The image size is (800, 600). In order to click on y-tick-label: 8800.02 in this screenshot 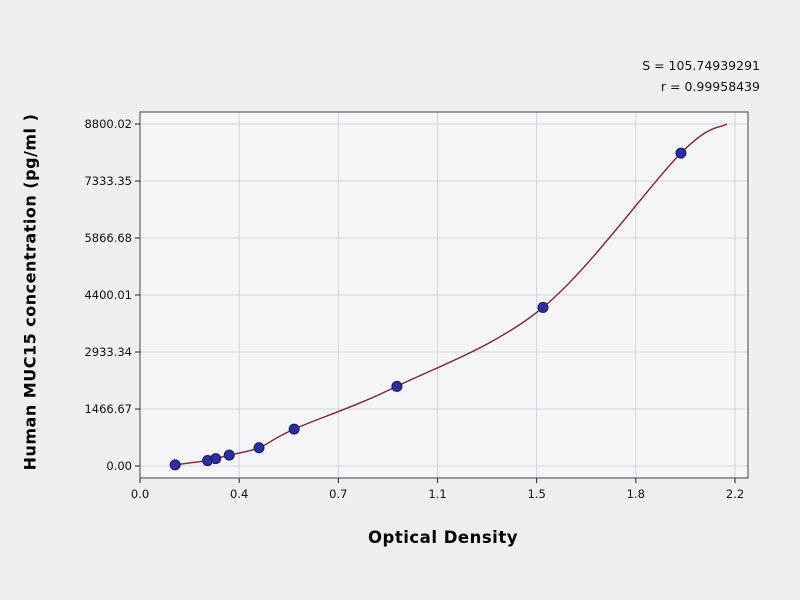, I will do `click(108, 124)`.